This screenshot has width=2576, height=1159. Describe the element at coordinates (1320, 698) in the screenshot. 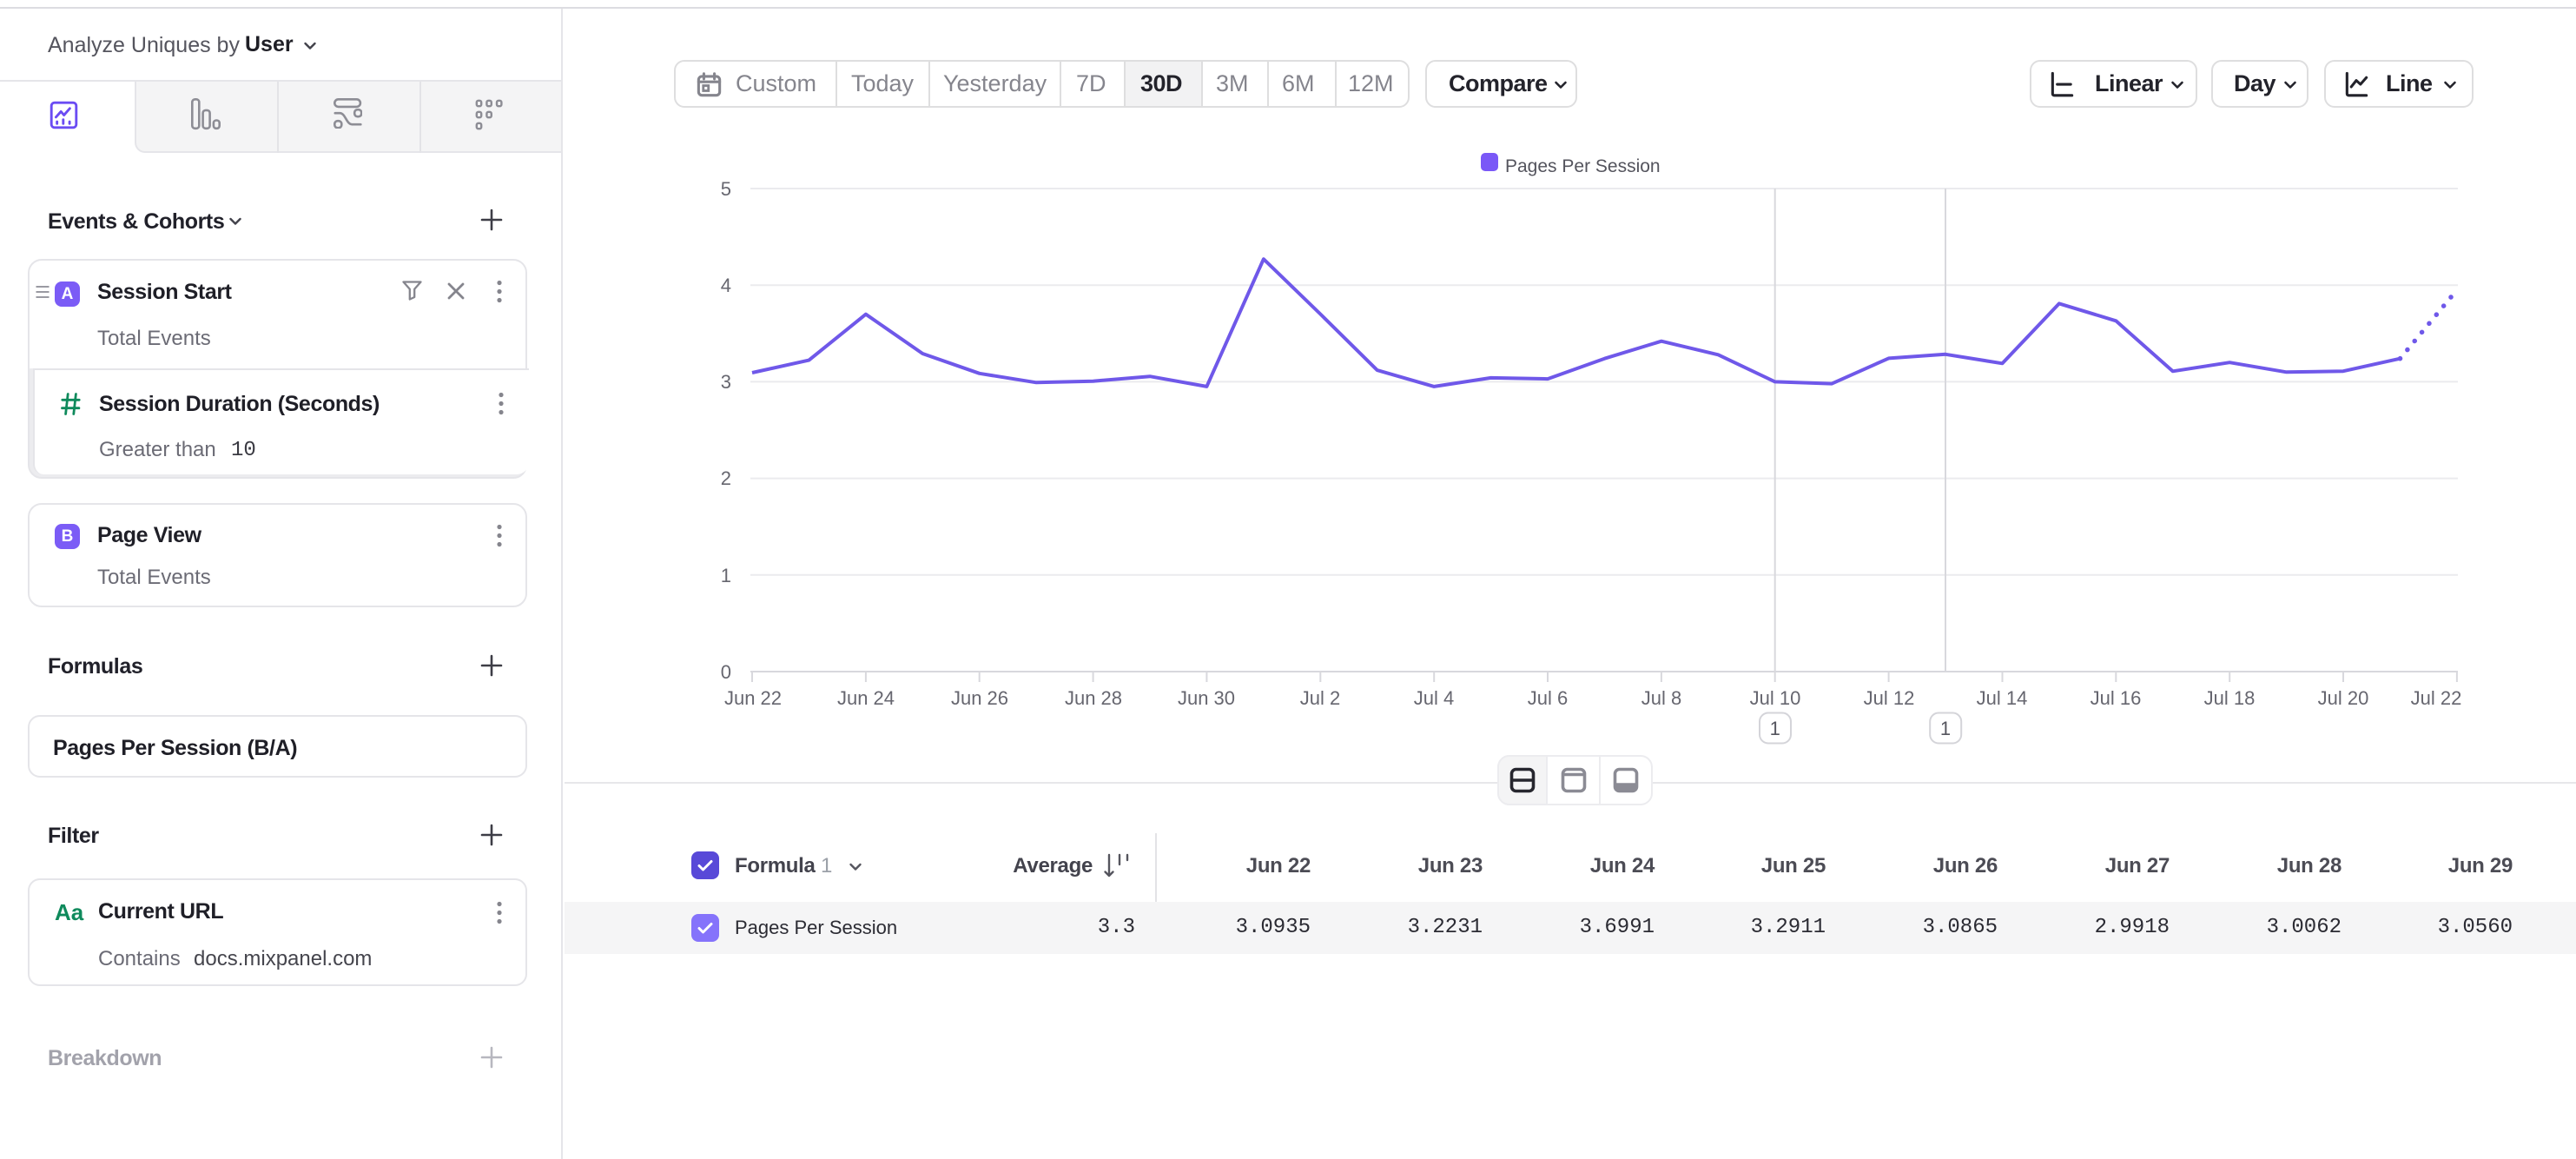

I see `svg-text: Jul 2` at that location.